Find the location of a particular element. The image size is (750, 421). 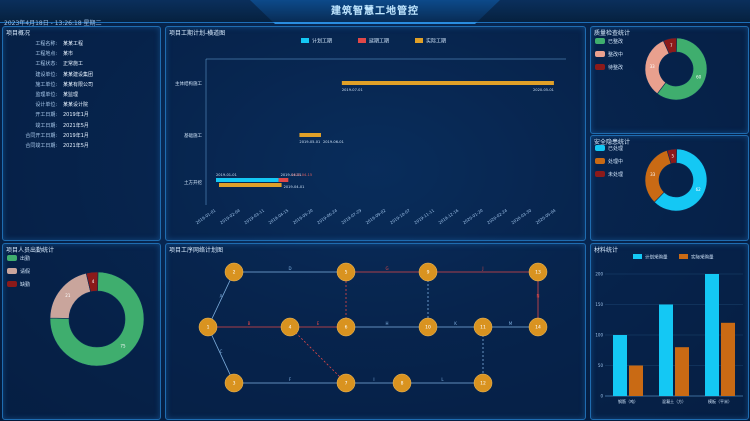

gantt-row-label: 主体结构施工 is located at coordinates (188, 83).